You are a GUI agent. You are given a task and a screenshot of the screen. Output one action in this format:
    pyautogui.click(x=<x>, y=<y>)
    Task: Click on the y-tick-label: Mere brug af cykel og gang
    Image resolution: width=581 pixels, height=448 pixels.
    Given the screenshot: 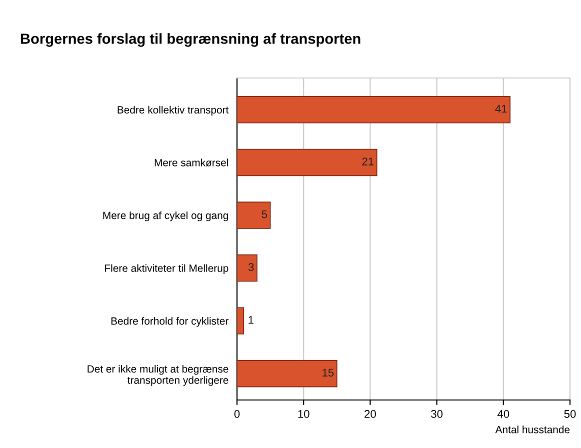 What is the action you would take?
    pyautogui.click(x=165, y=216)
    